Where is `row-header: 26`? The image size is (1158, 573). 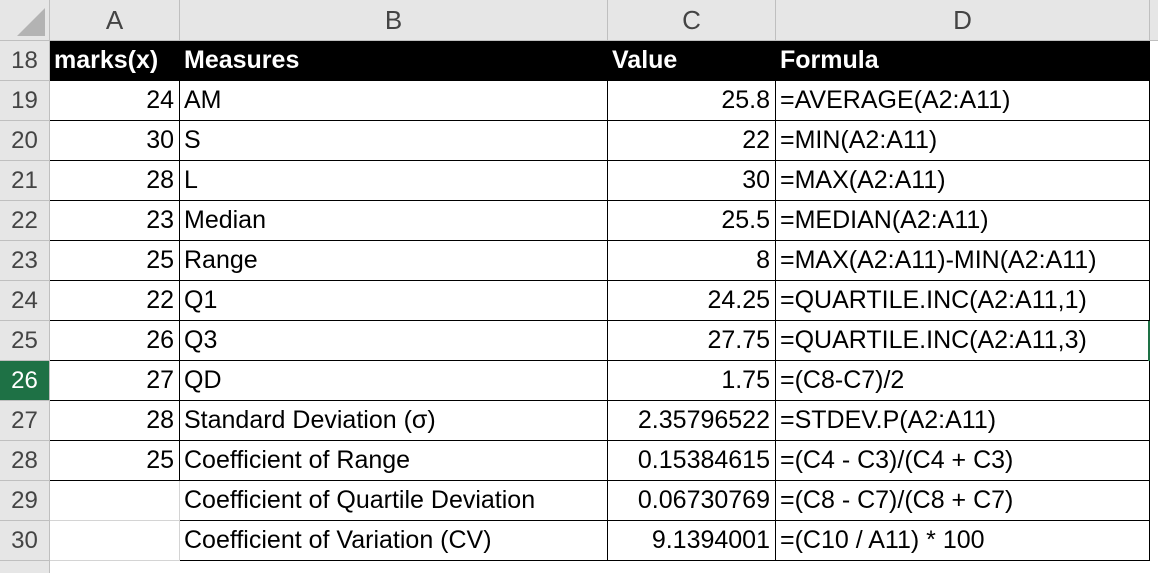
row-header: 26 is located at coordinates (25, 381).